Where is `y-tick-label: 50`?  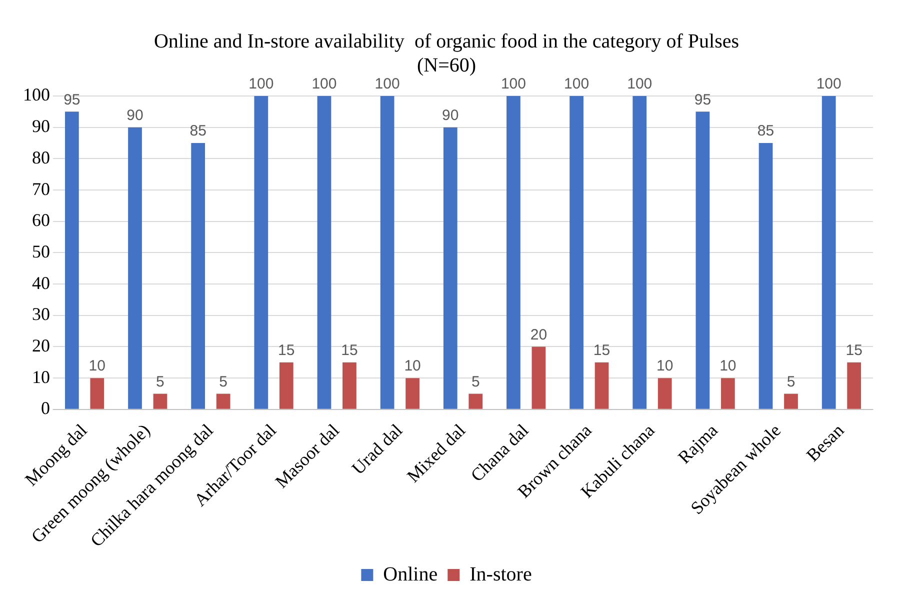
y-tick-label: 50 is located at coordinates (41, 251).